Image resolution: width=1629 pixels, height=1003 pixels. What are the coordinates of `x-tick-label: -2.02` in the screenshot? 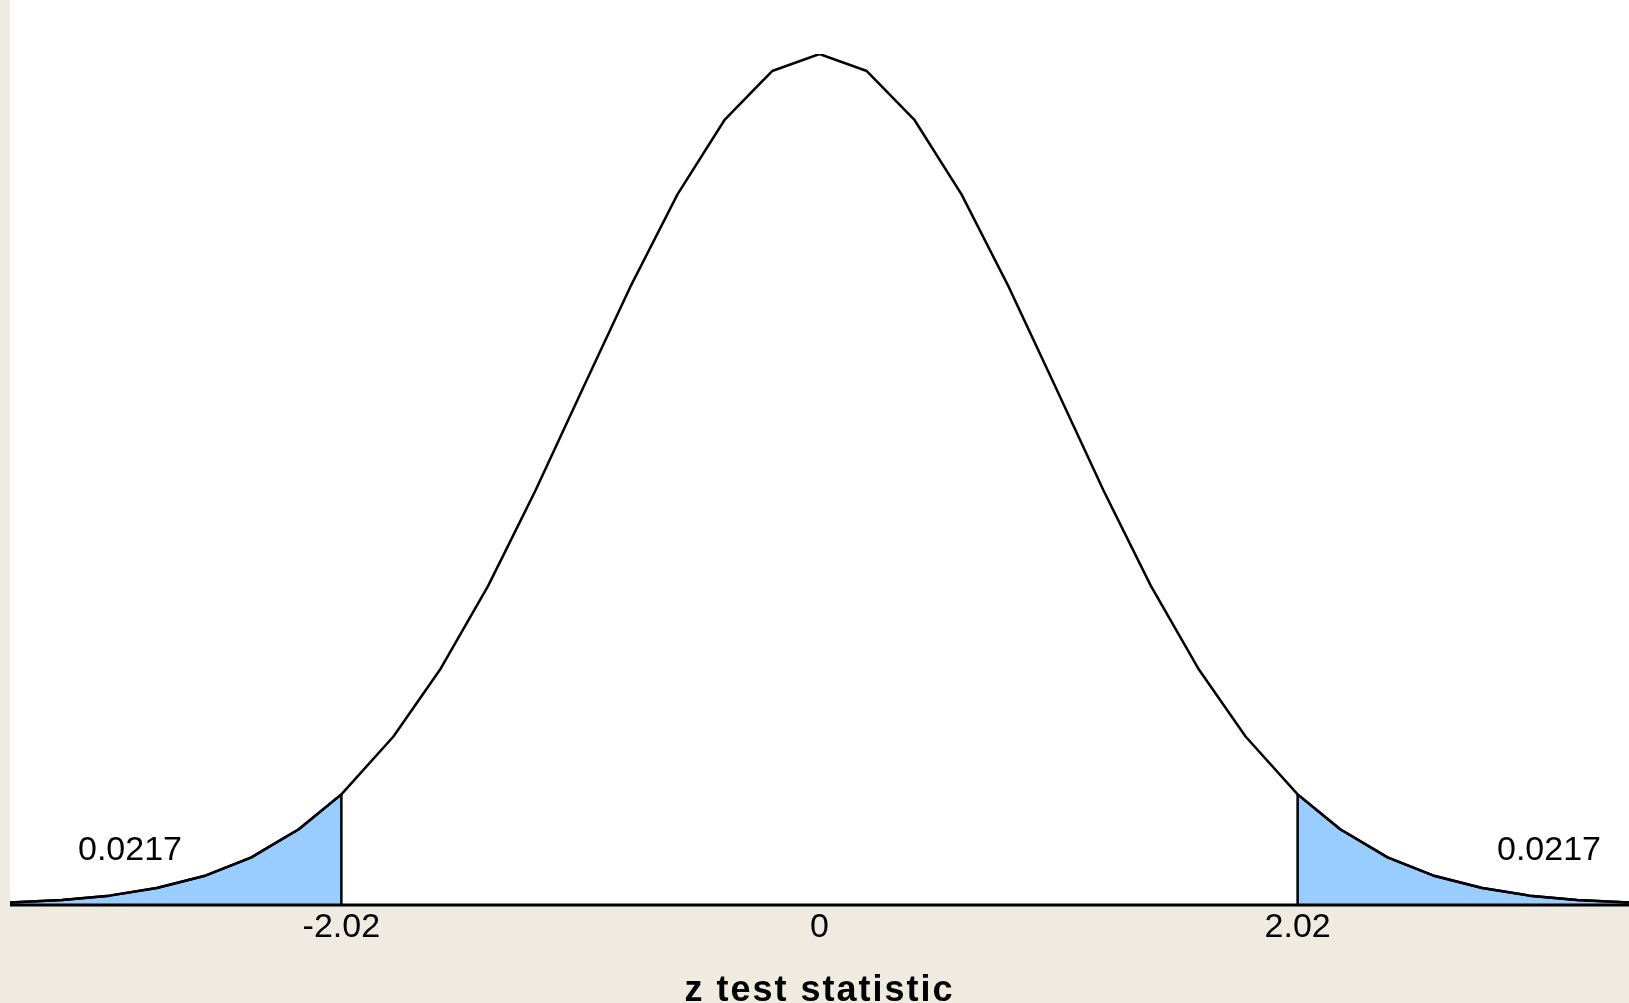 It's located at (341, 925).